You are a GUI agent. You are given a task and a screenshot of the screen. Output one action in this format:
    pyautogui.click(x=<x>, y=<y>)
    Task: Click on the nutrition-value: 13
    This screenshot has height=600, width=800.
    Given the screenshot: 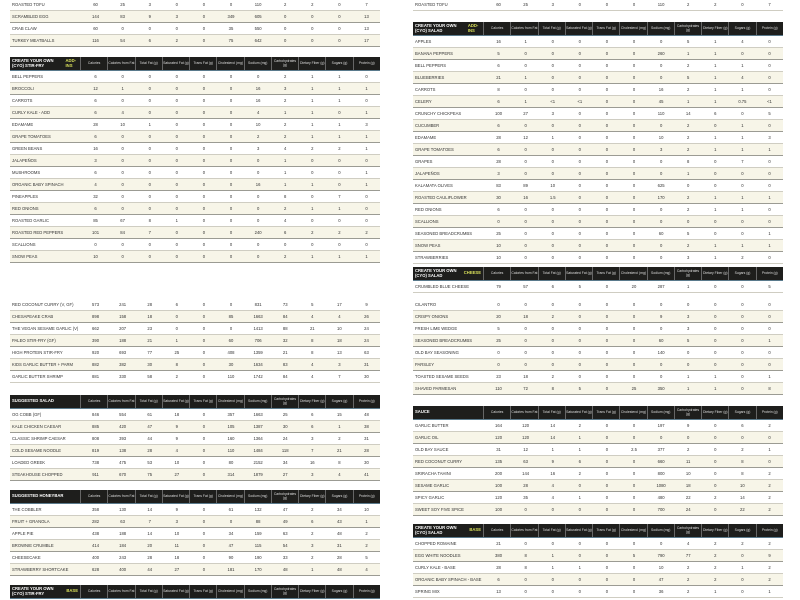 What is the action you would take?
    pyautogui.click(x=366, y=16)
    